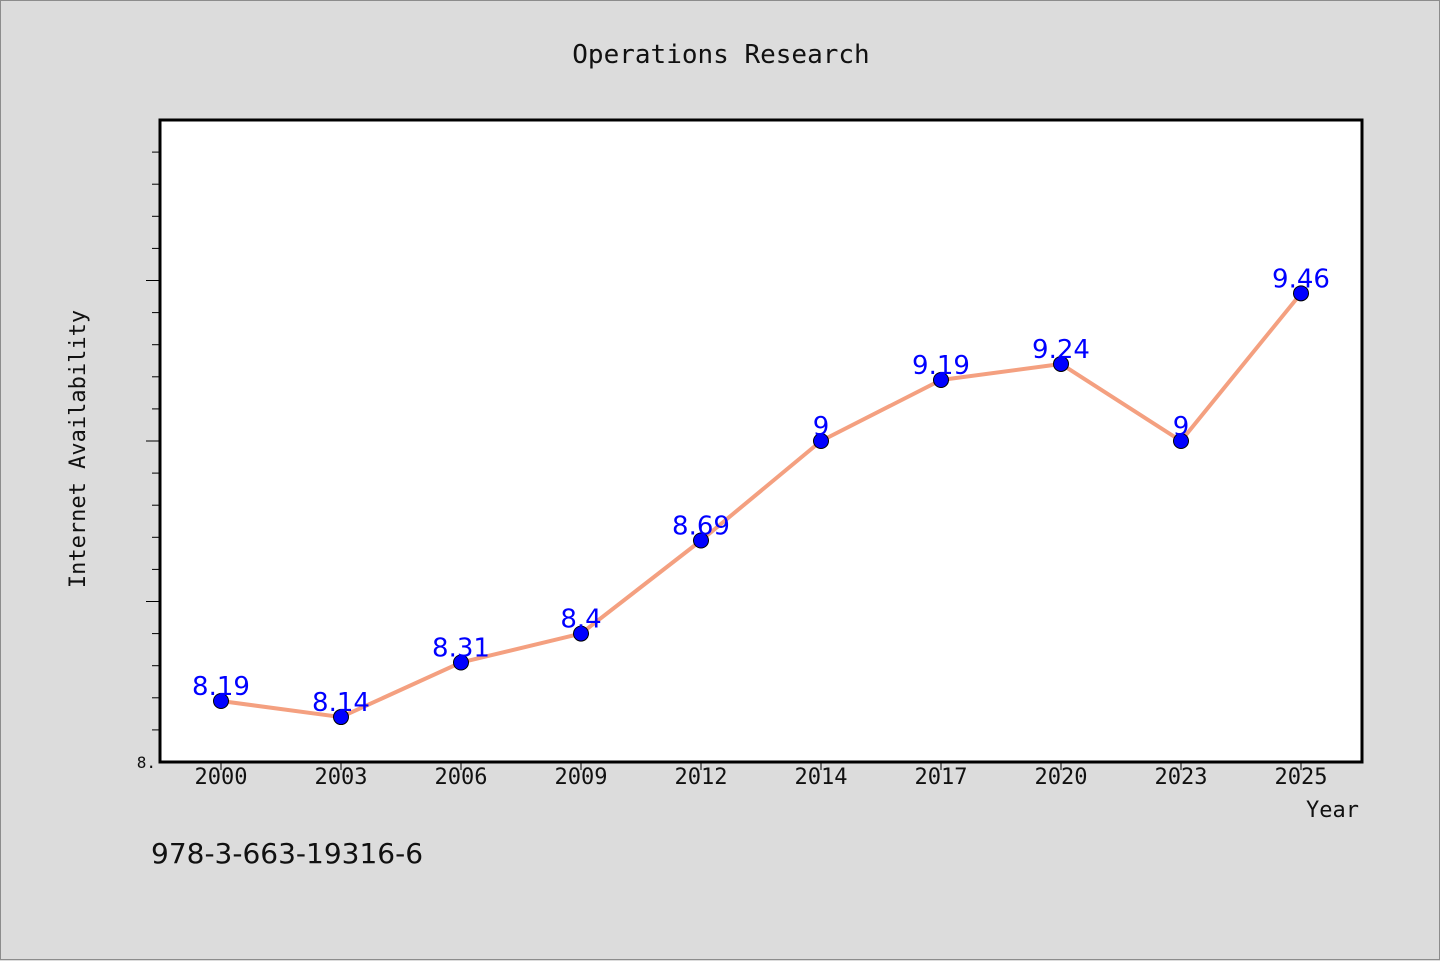 This screenshot has height=961, width=1440. I want to click on x-tick-label: 2000, so click(221, 777).